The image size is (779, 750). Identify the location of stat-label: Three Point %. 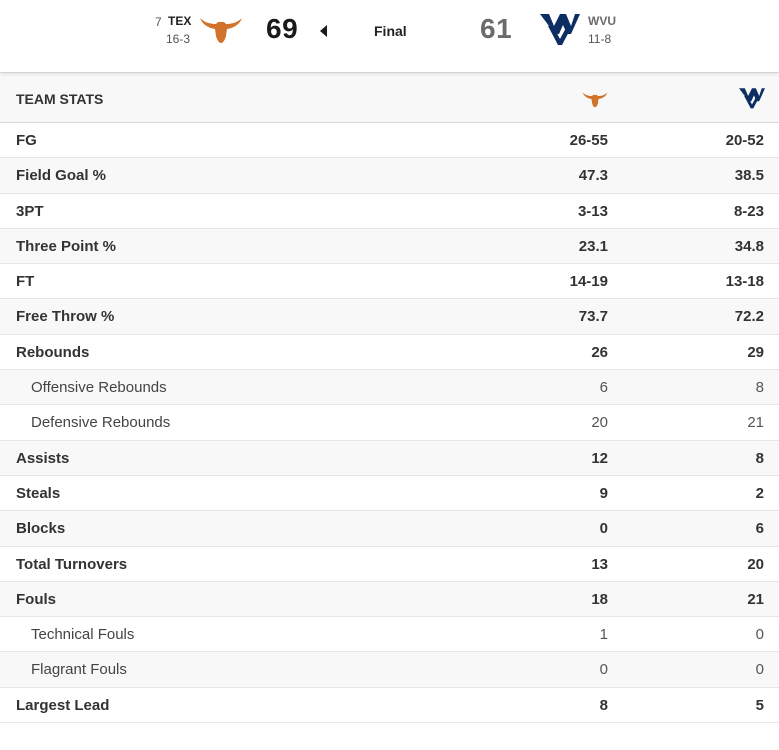
(66, 246).